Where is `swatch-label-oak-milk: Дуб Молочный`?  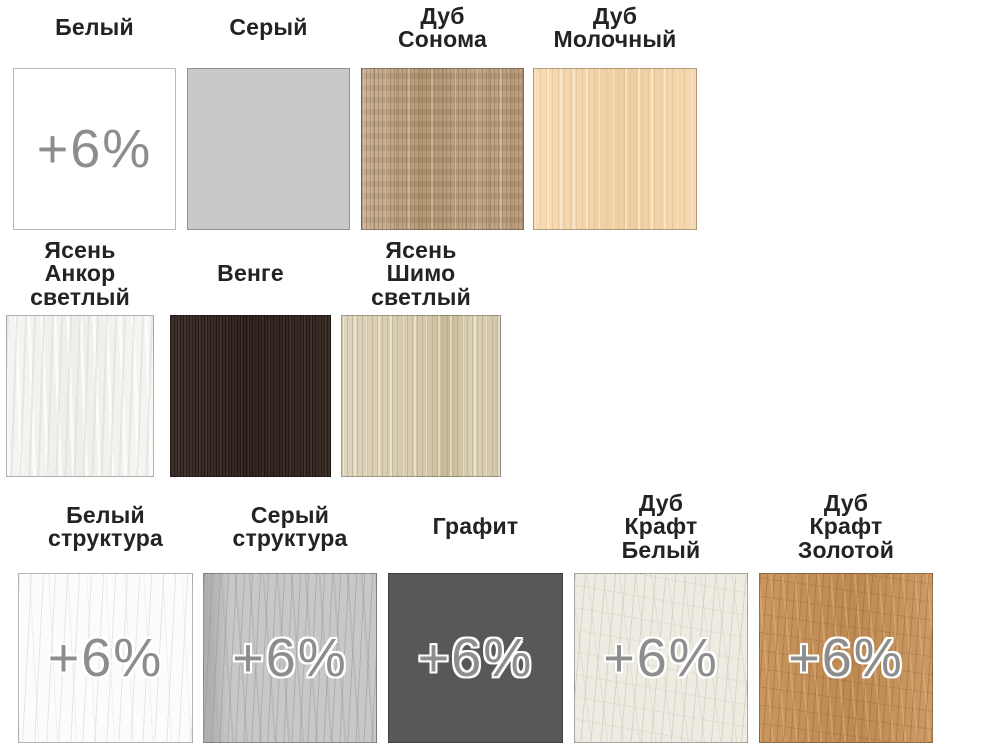
swatch-label-oak-milk: Дуб Молочный is located at coordinates (615, 27).